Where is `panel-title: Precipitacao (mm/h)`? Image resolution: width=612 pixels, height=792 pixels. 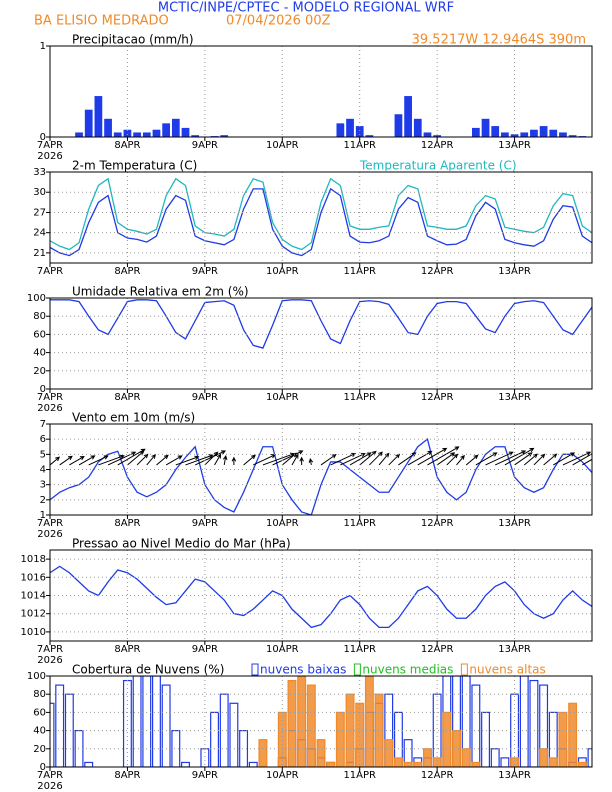 panel-title: Precipitacao (mm/h) is located at coordinates (133, 40).